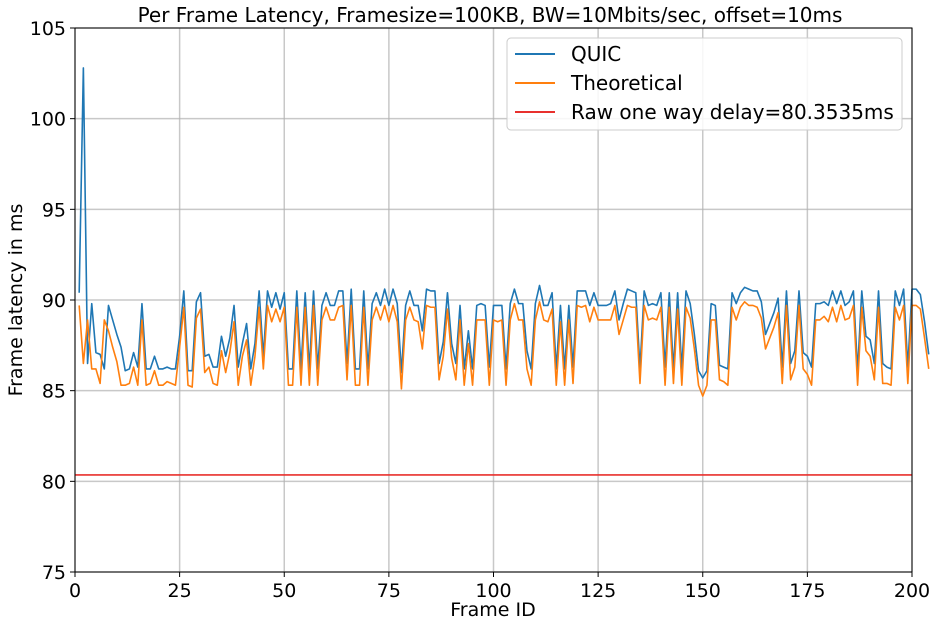  Describe the element at coordinates (284, 591) in the screenshot. I see `x-tick-label: 50` at that location.